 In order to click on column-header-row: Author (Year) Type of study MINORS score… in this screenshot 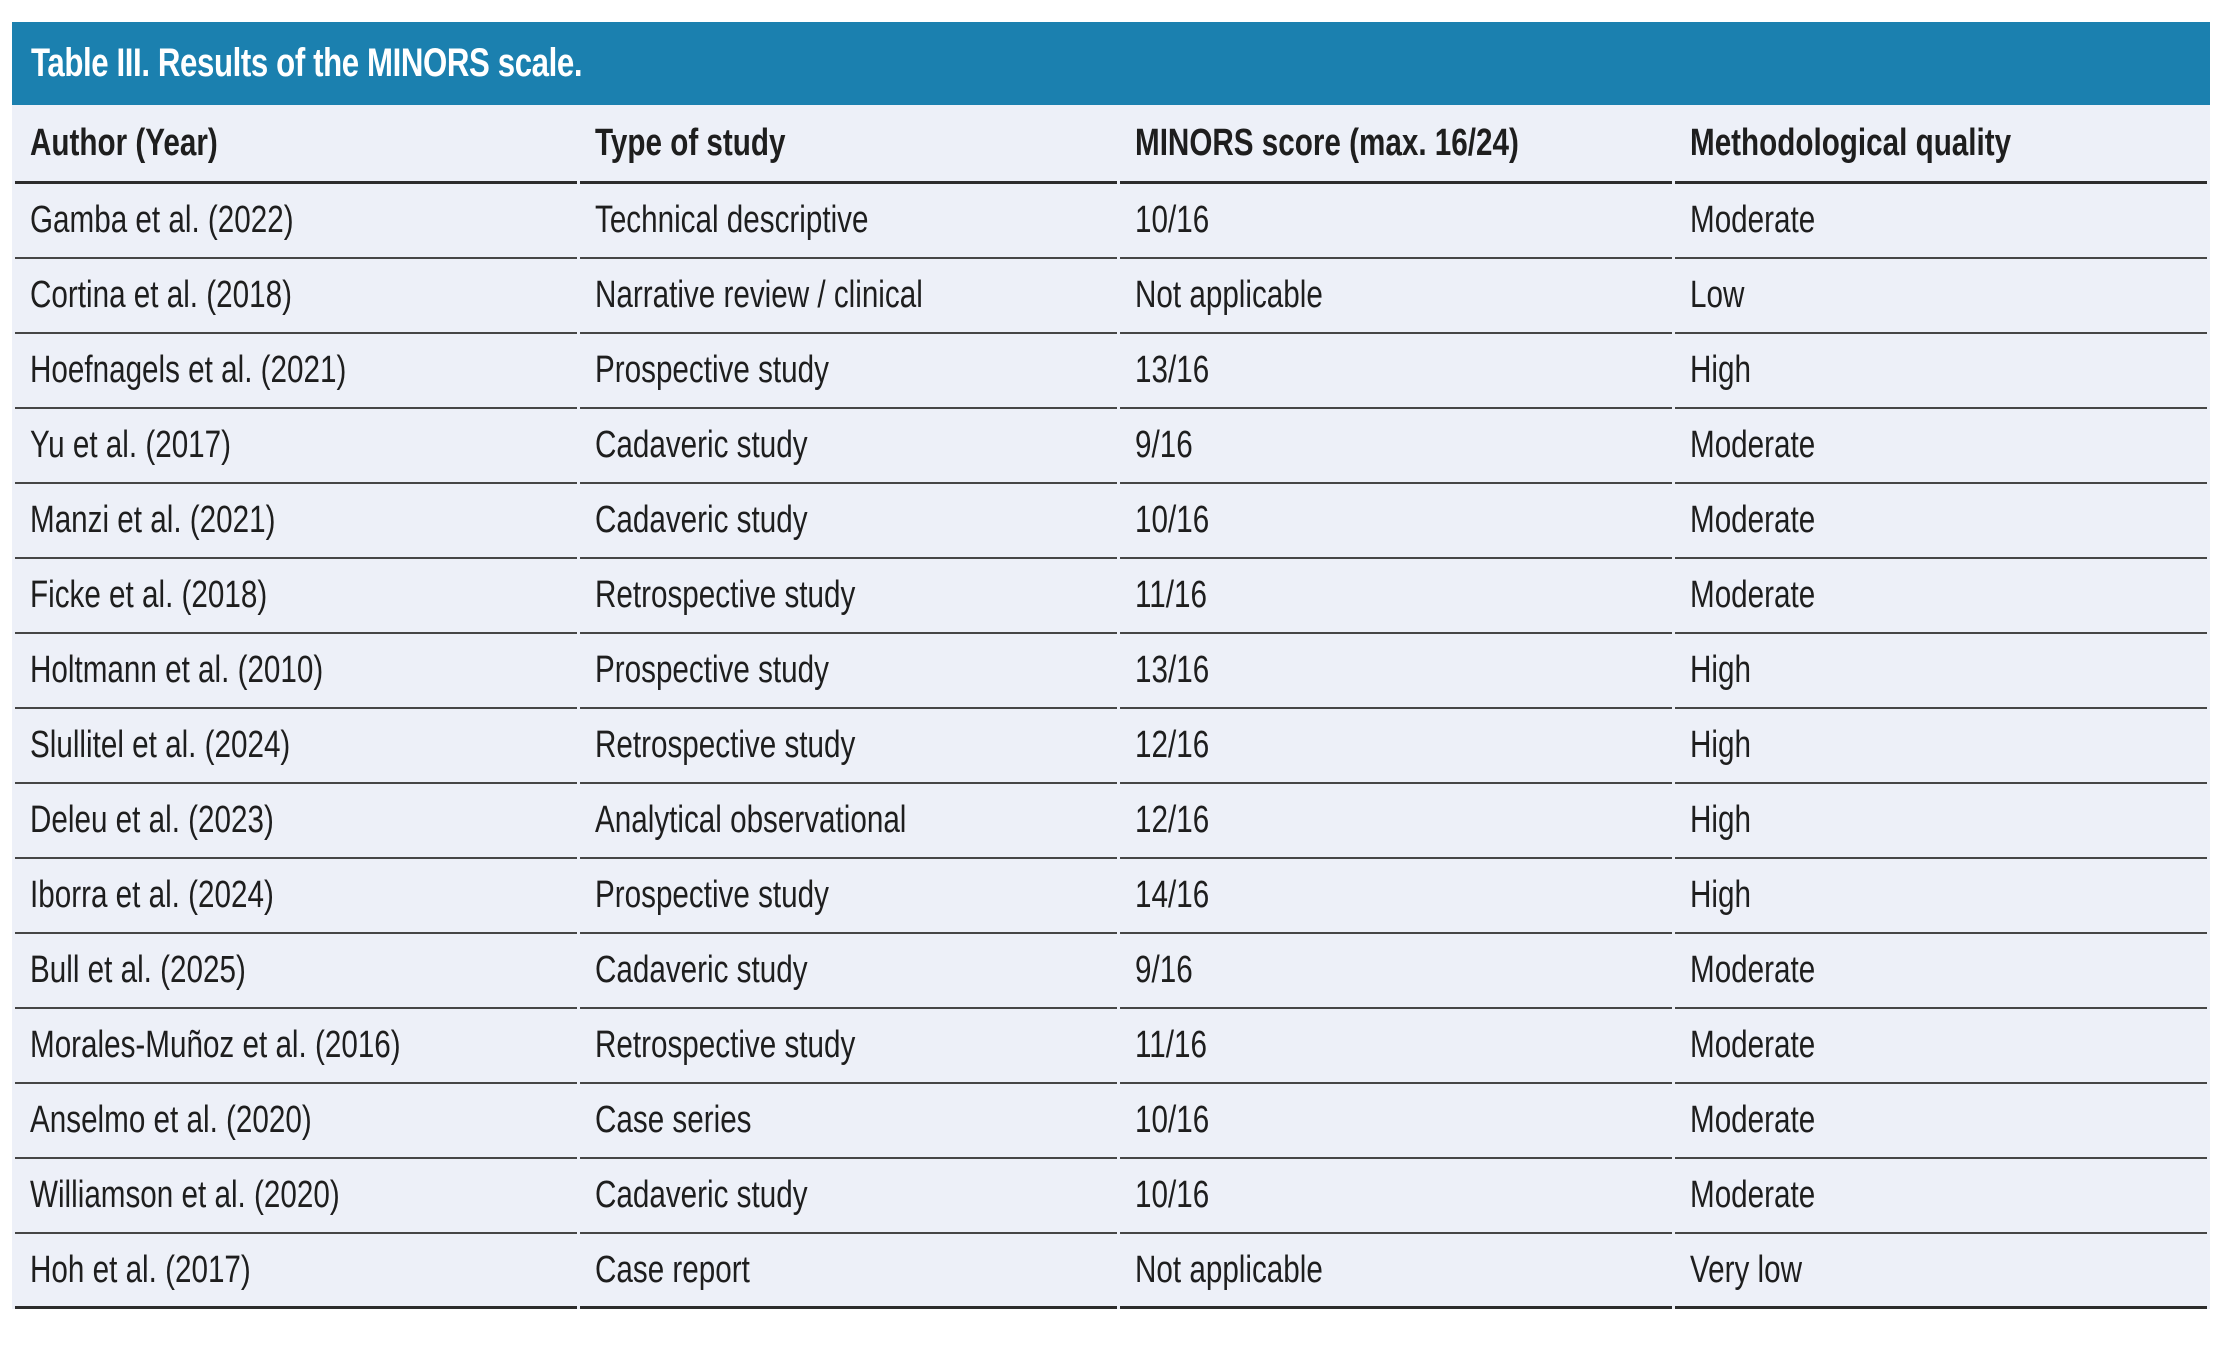, I will do `click(1111, 144)`.